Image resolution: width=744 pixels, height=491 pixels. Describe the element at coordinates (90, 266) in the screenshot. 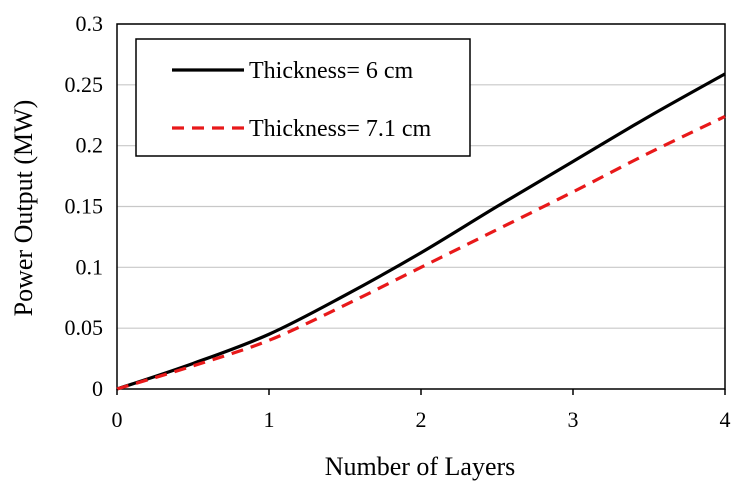

I see `y-tick-label-2: 0.1` at that location.